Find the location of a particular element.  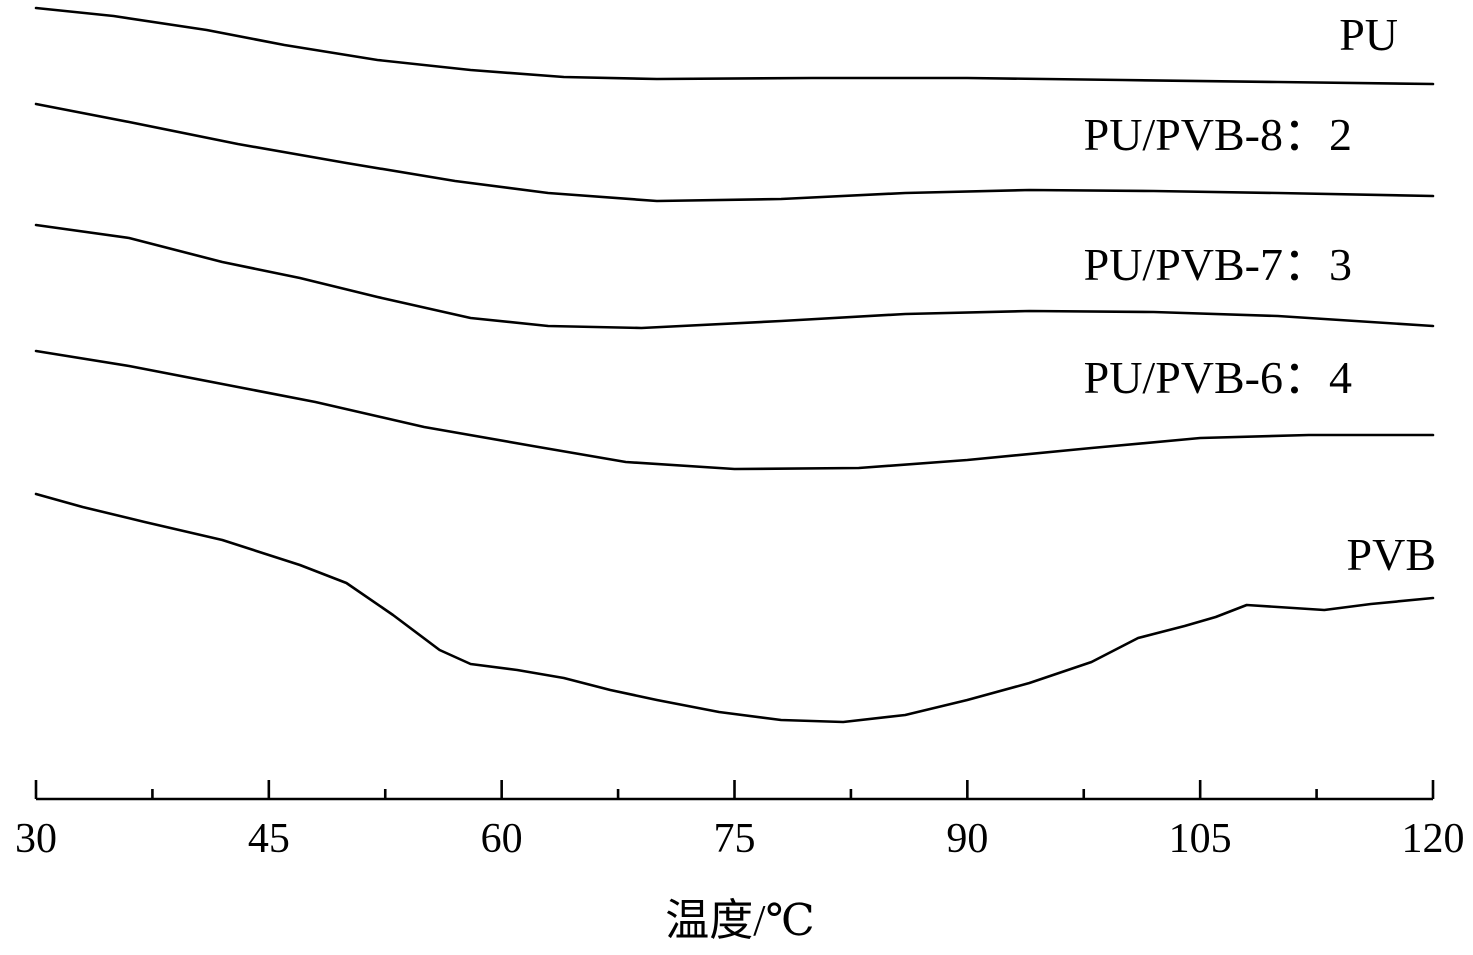

series-label-3: PU/PVB-6：4 is located at coordinates (1218, 377).